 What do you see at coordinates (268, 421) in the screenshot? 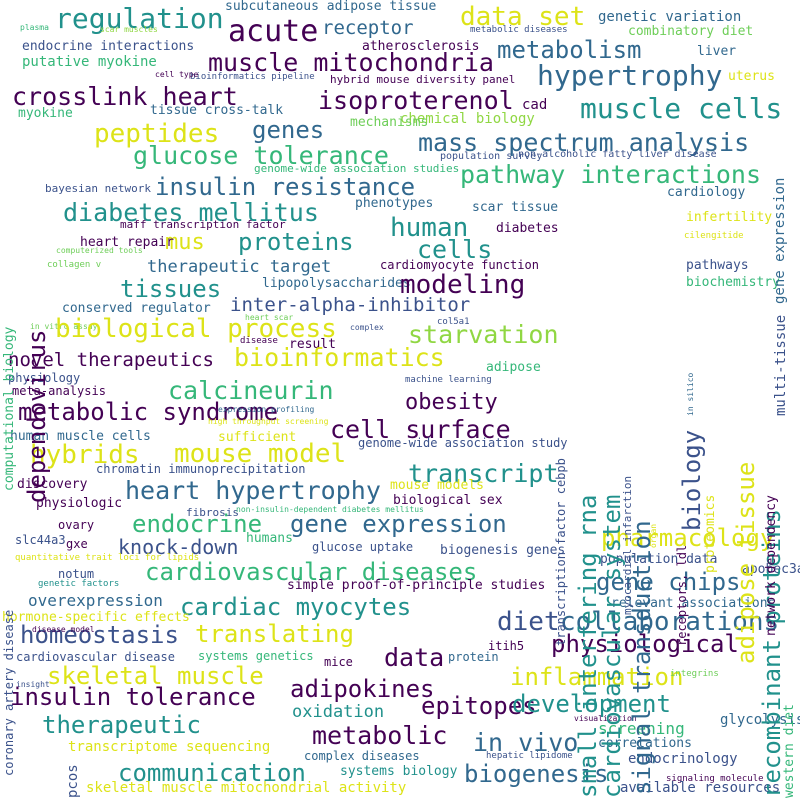
I see `cloud-word: high throughput screening` at bounding box center [268, 421].